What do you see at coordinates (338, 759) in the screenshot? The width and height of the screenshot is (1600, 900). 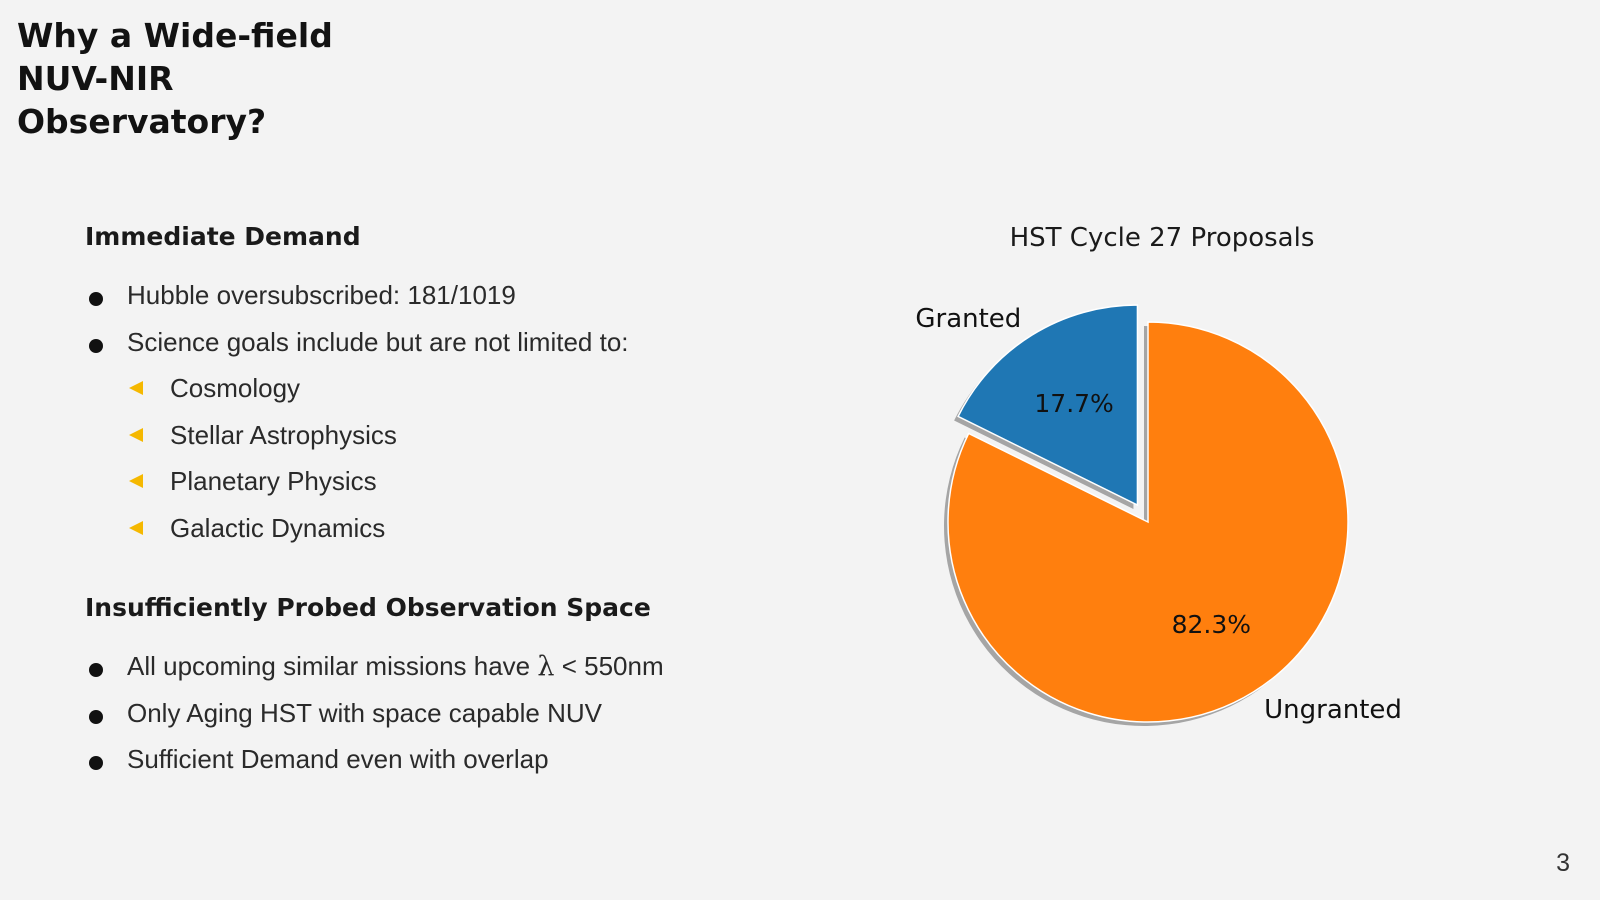 I see `bullet-text: Sufficient Demand even with overlap` at bounding box center [338, 759].